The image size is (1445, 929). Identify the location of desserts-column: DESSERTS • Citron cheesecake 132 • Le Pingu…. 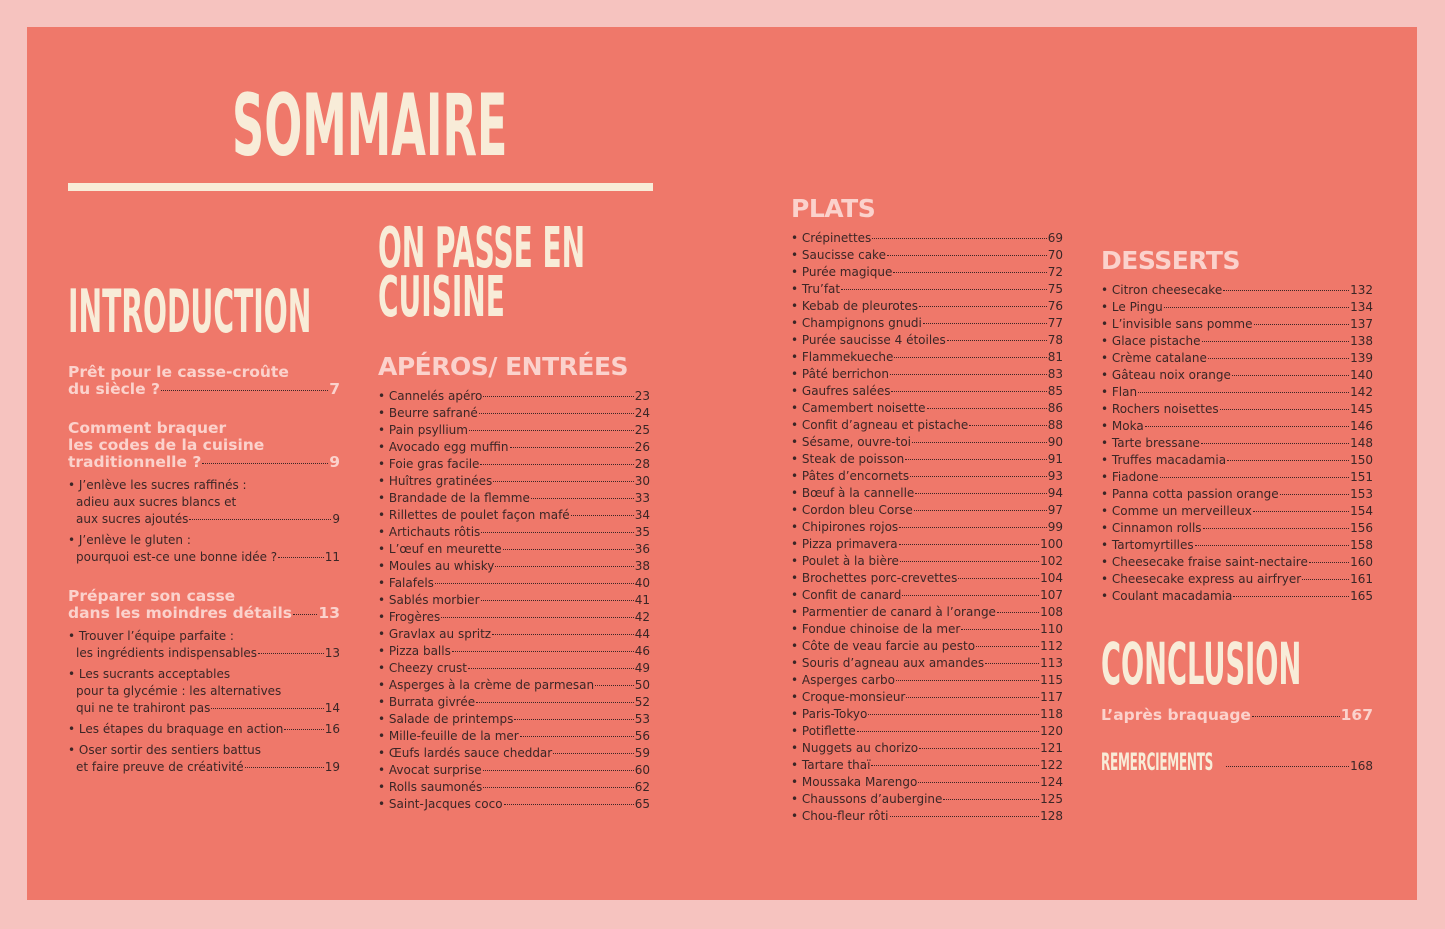
(1237, 510).